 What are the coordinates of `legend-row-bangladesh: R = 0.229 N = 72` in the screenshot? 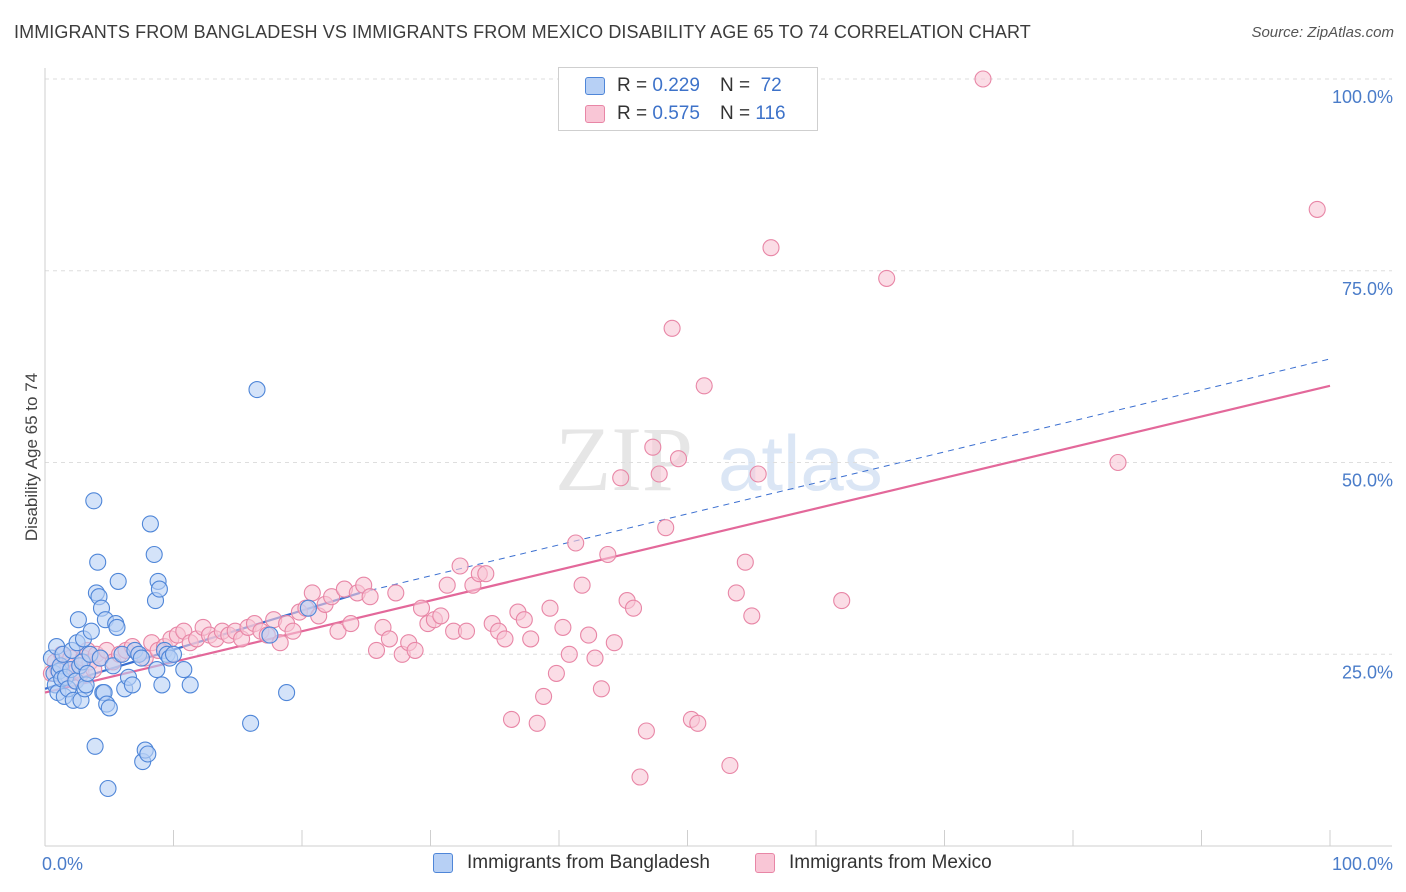 It's located at (683, 86).